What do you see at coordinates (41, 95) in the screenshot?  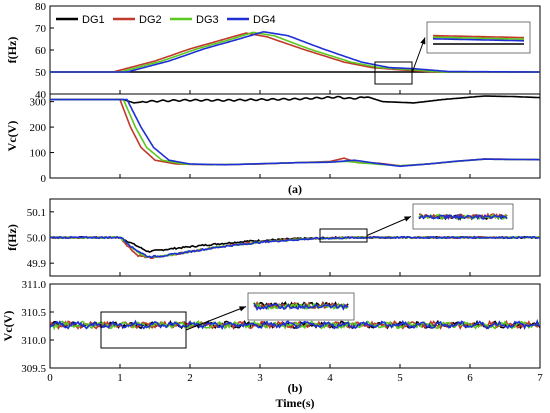 I see `y-tick-label: 40` at bounding box center [41, 95].